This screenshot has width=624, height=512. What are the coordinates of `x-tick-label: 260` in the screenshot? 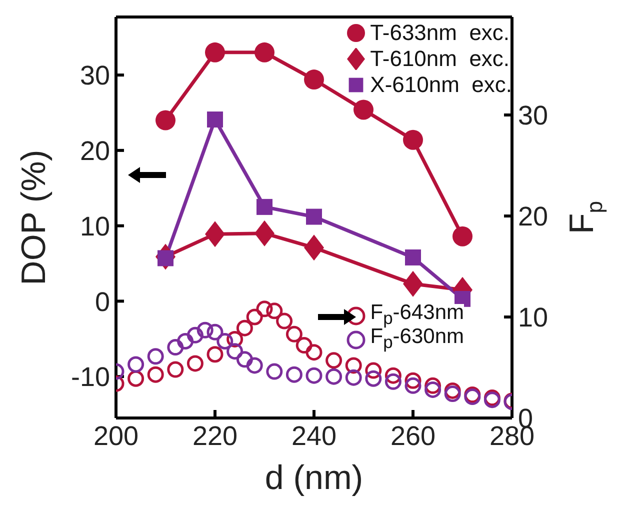 It's located at (413, 436).